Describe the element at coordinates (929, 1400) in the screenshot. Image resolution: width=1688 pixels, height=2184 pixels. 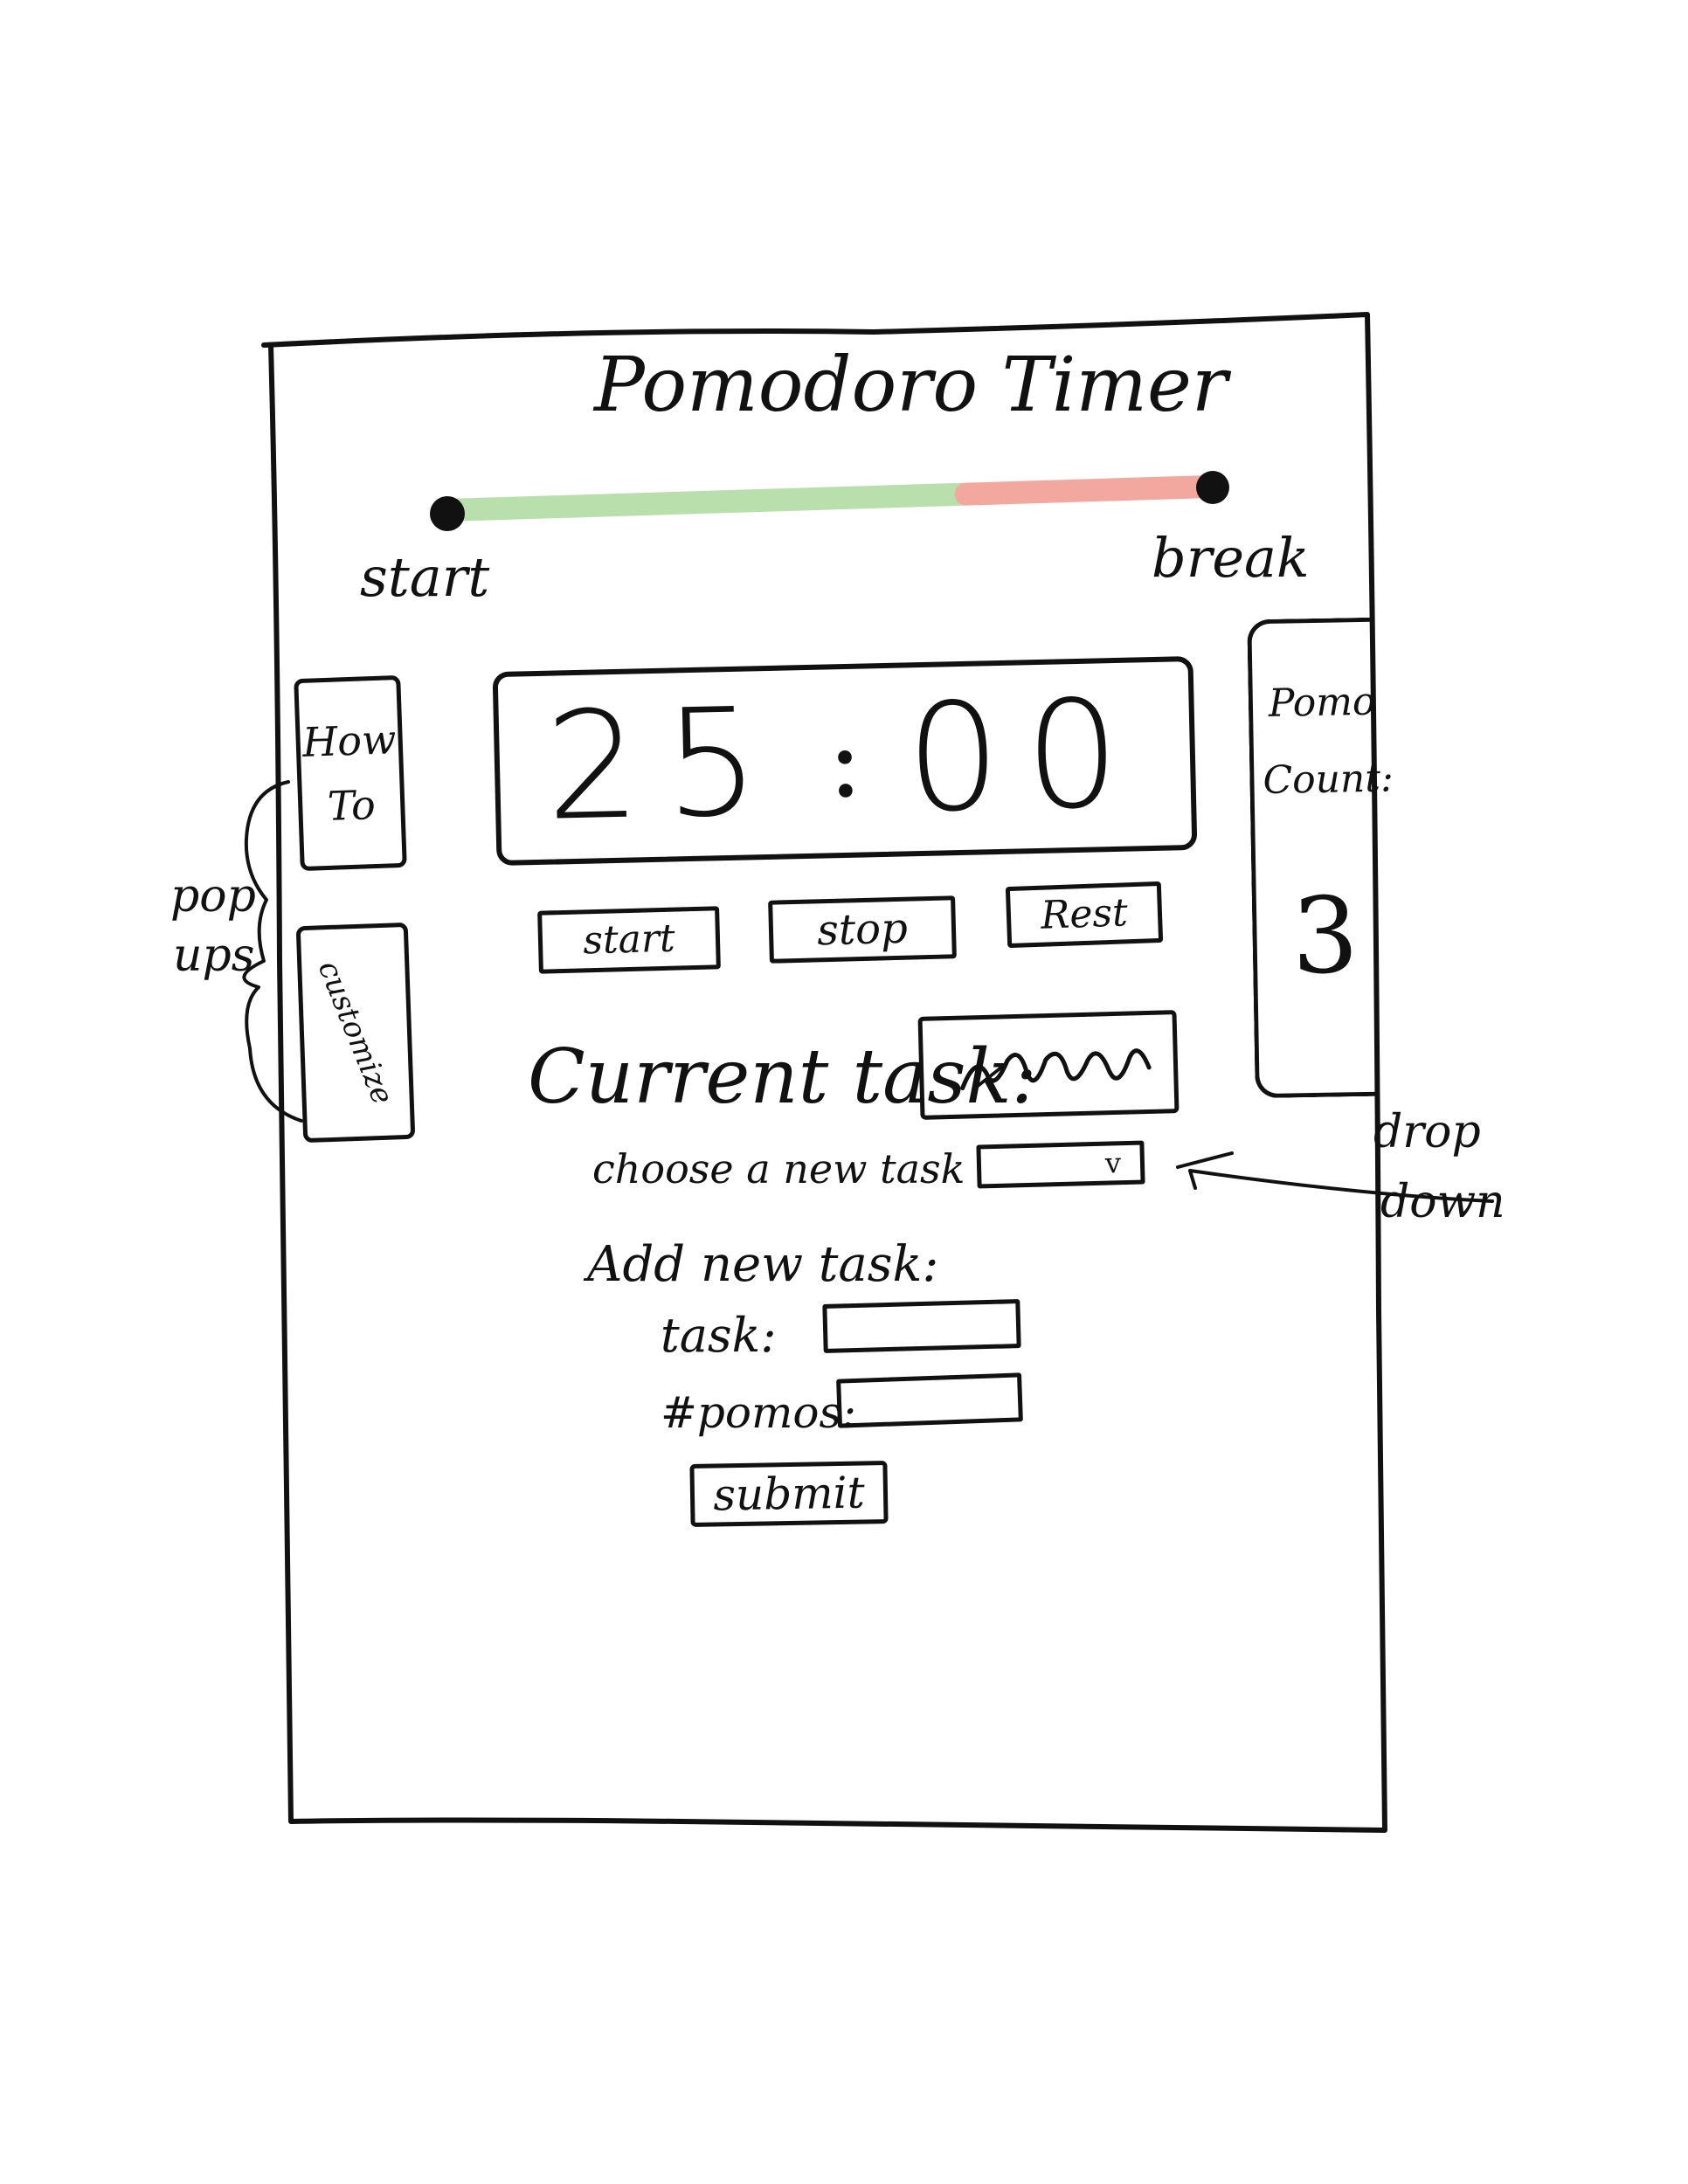
I see `pomos-input` at that location.